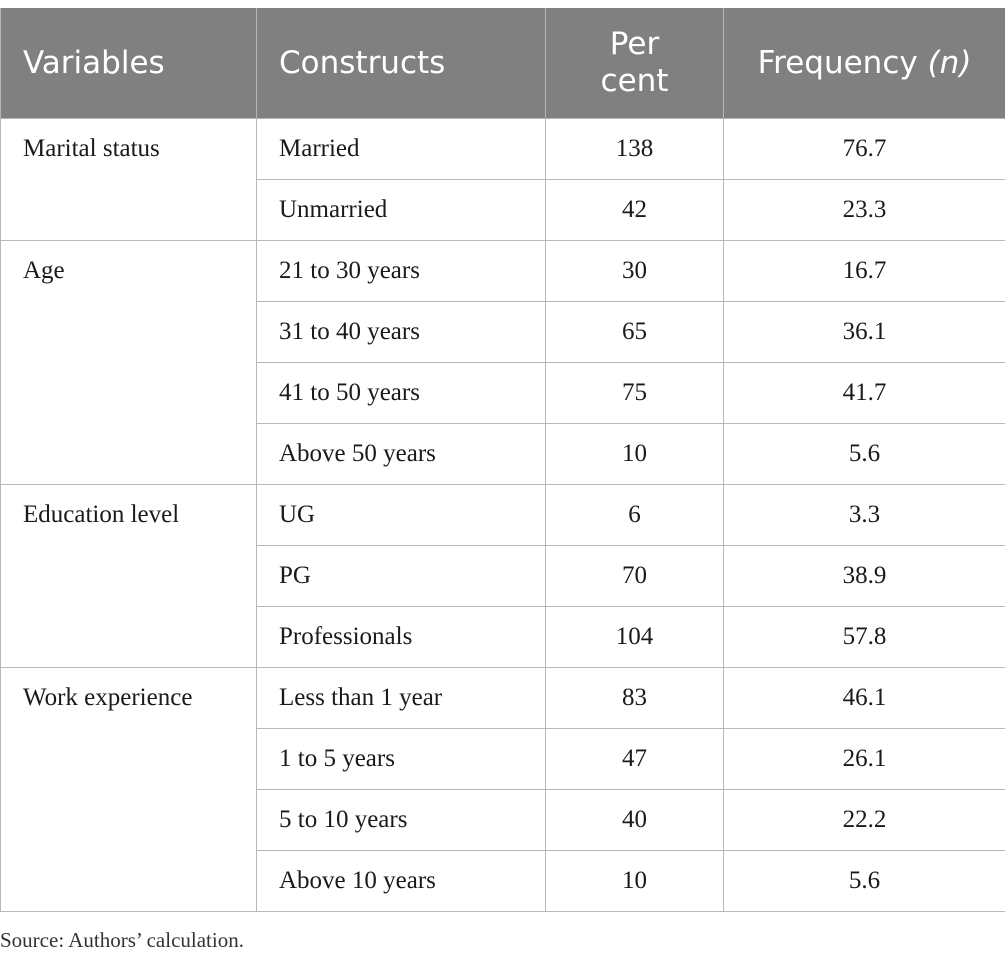 This screenshot has height=973, width=1005. Describe the element at coordinates (401, 576) in the screenshot. I see `construct-cell: PG` at that location.